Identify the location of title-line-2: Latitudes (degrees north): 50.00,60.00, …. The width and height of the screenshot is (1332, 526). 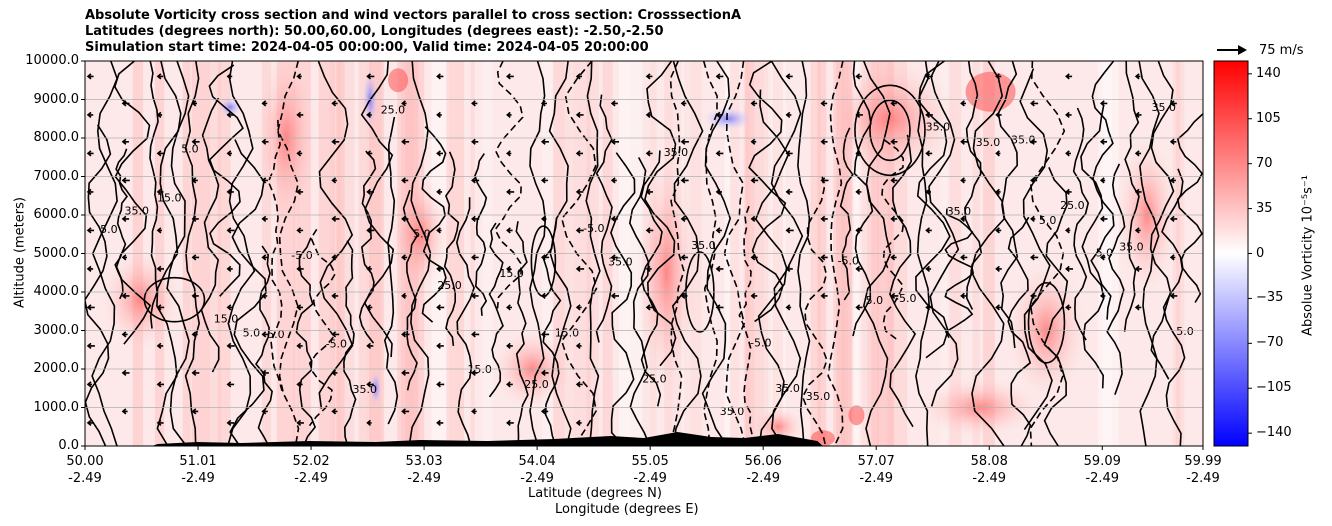
(374, 31).